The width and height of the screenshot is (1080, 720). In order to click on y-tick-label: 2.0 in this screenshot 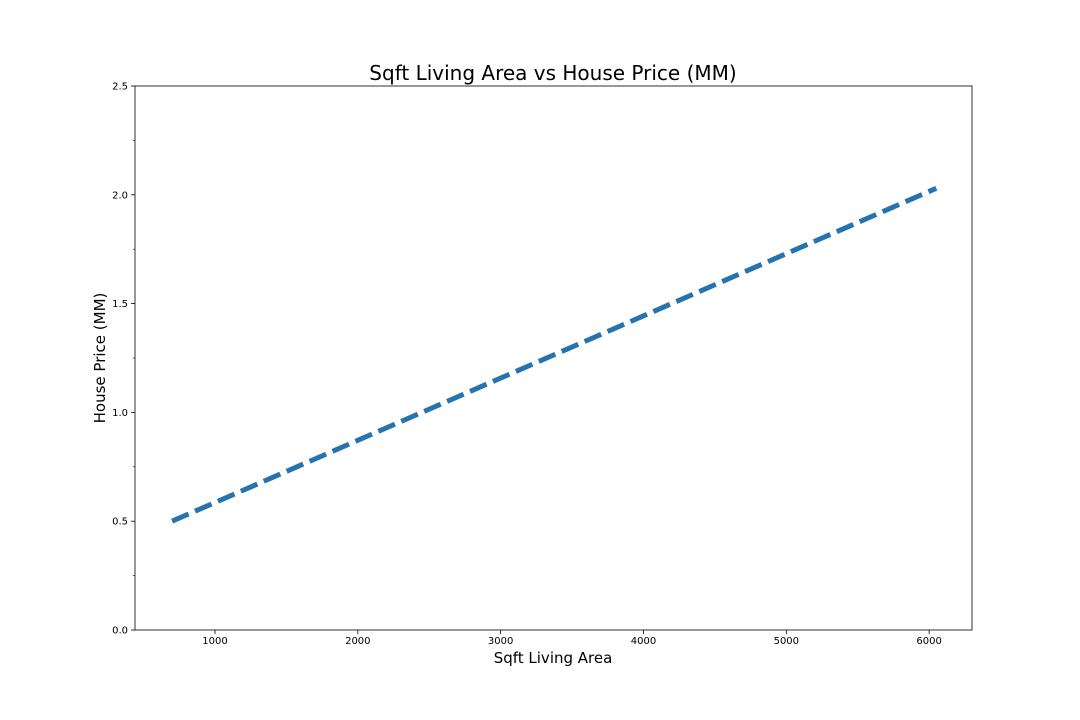, I will do `click(120, 195)`.